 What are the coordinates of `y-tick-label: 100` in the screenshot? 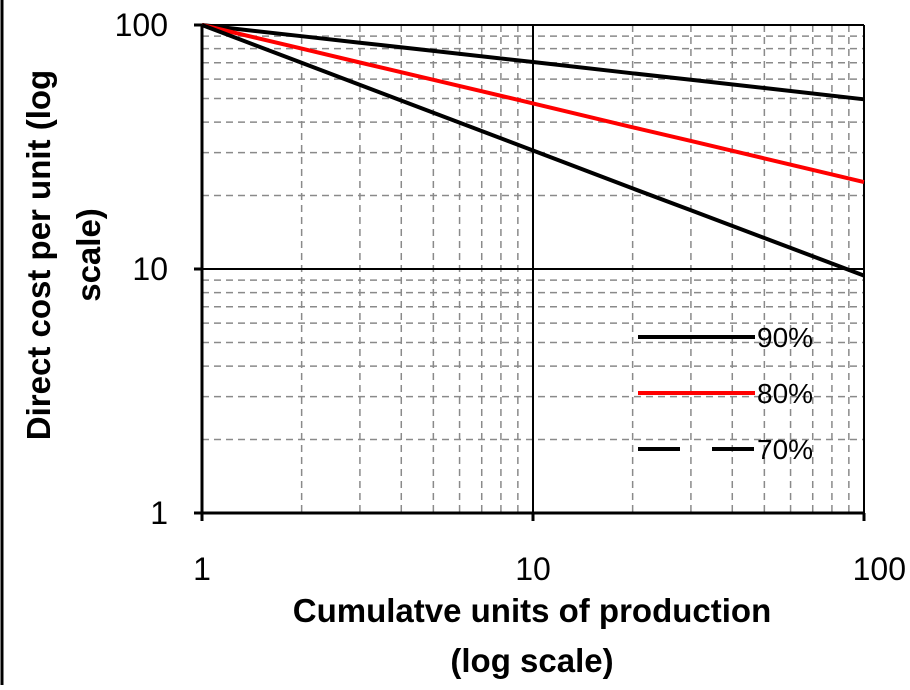 It's located at (141, 25).